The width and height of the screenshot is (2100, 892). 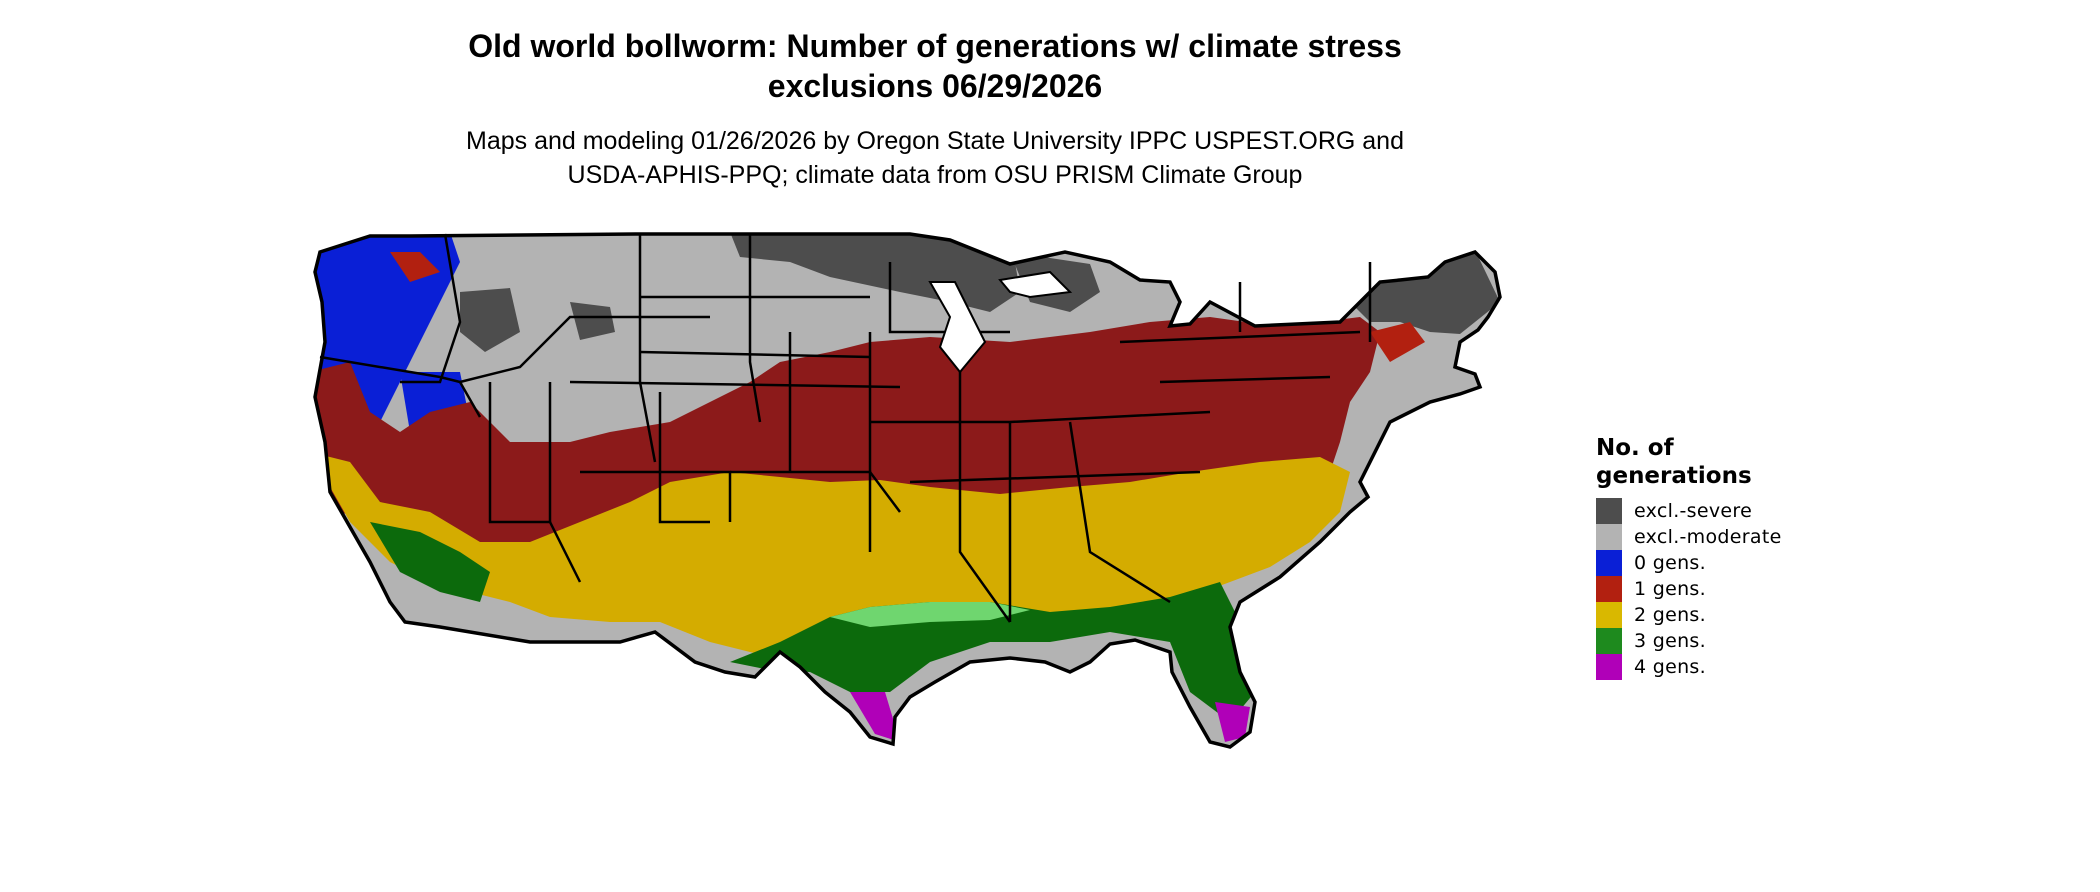 I want to click on boundary-nv-ut-az, so click(x=535, y=482).